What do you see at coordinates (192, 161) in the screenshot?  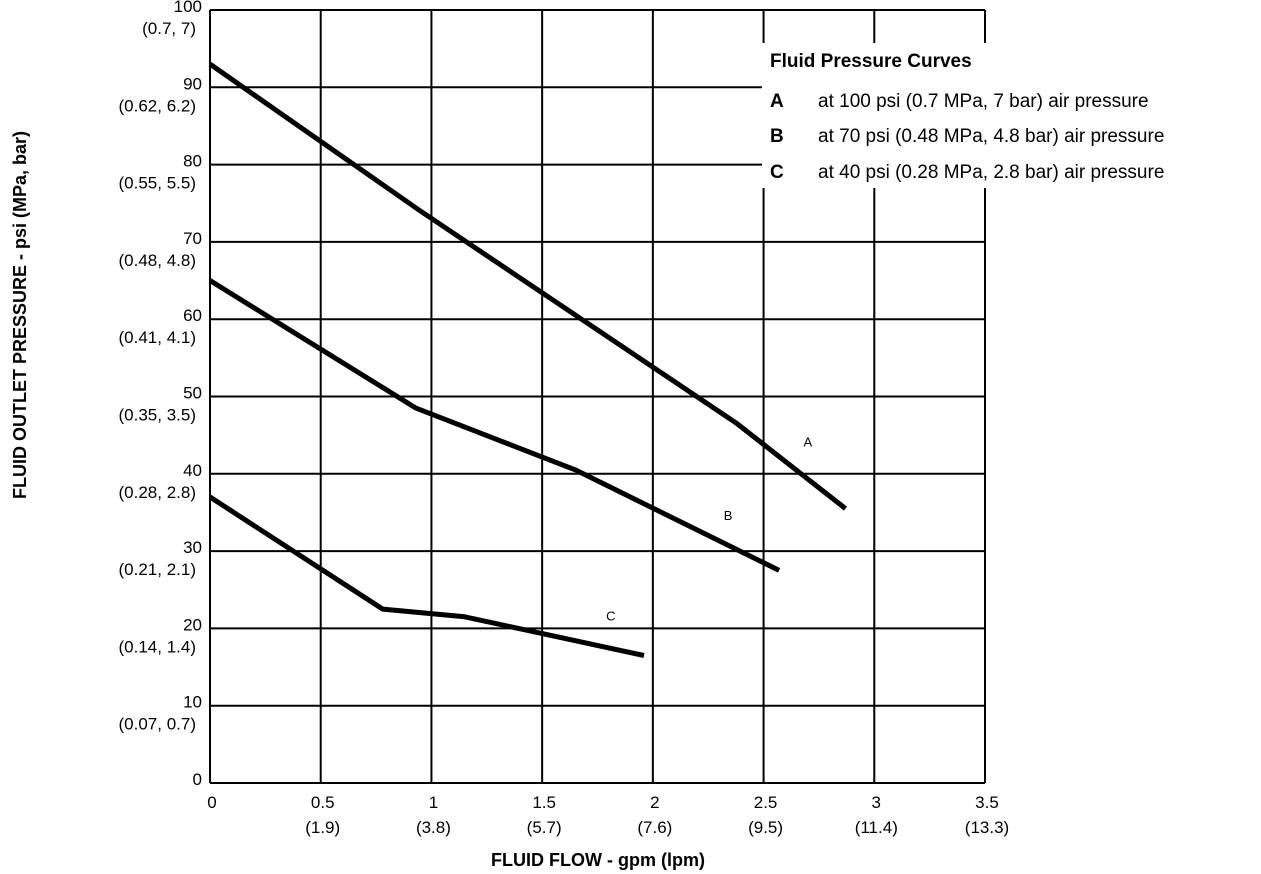 I see `y-tick-label: 80` at bounding box center [192, 161].